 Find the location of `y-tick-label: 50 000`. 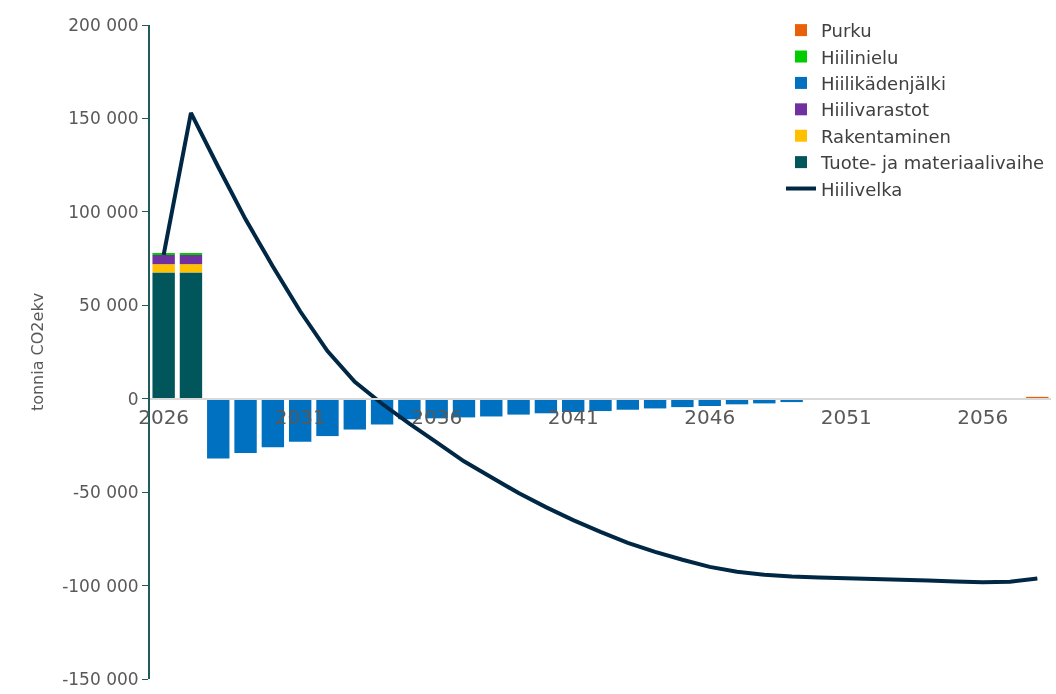

y-tick-label: 50 000 is located at coordinates (109, 305).